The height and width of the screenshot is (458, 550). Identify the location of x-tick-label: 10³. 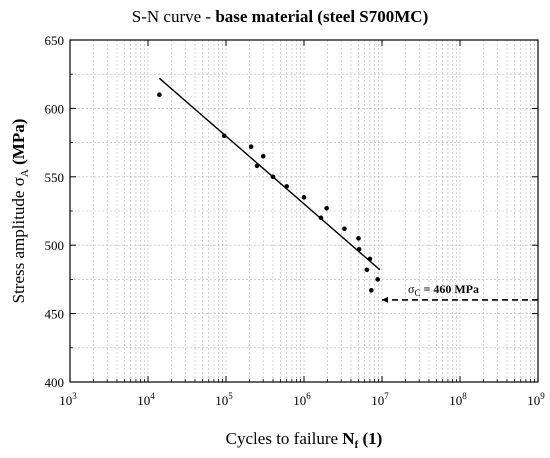
(68, 399).